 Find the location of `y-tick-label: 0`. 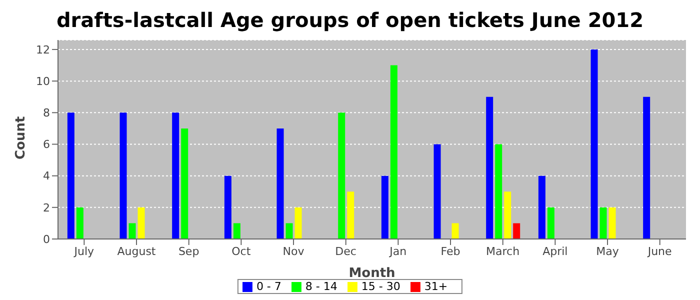

y-tick-label: 0 is located at coordinates (46, 239).